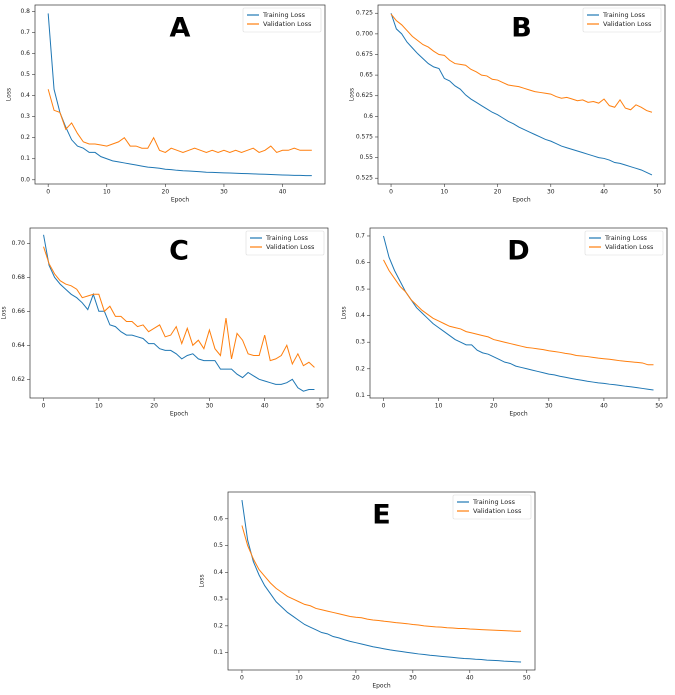 The image size is (675, 695). I want to click on y-tick-label: 0.55, so click(367, 157).